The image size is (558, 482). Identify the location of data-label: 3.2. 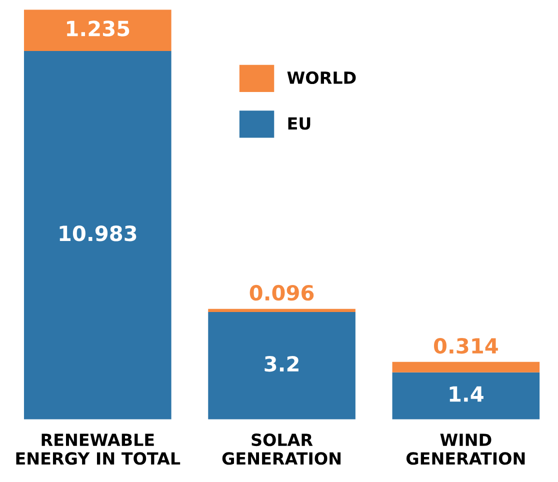
(281, 364).